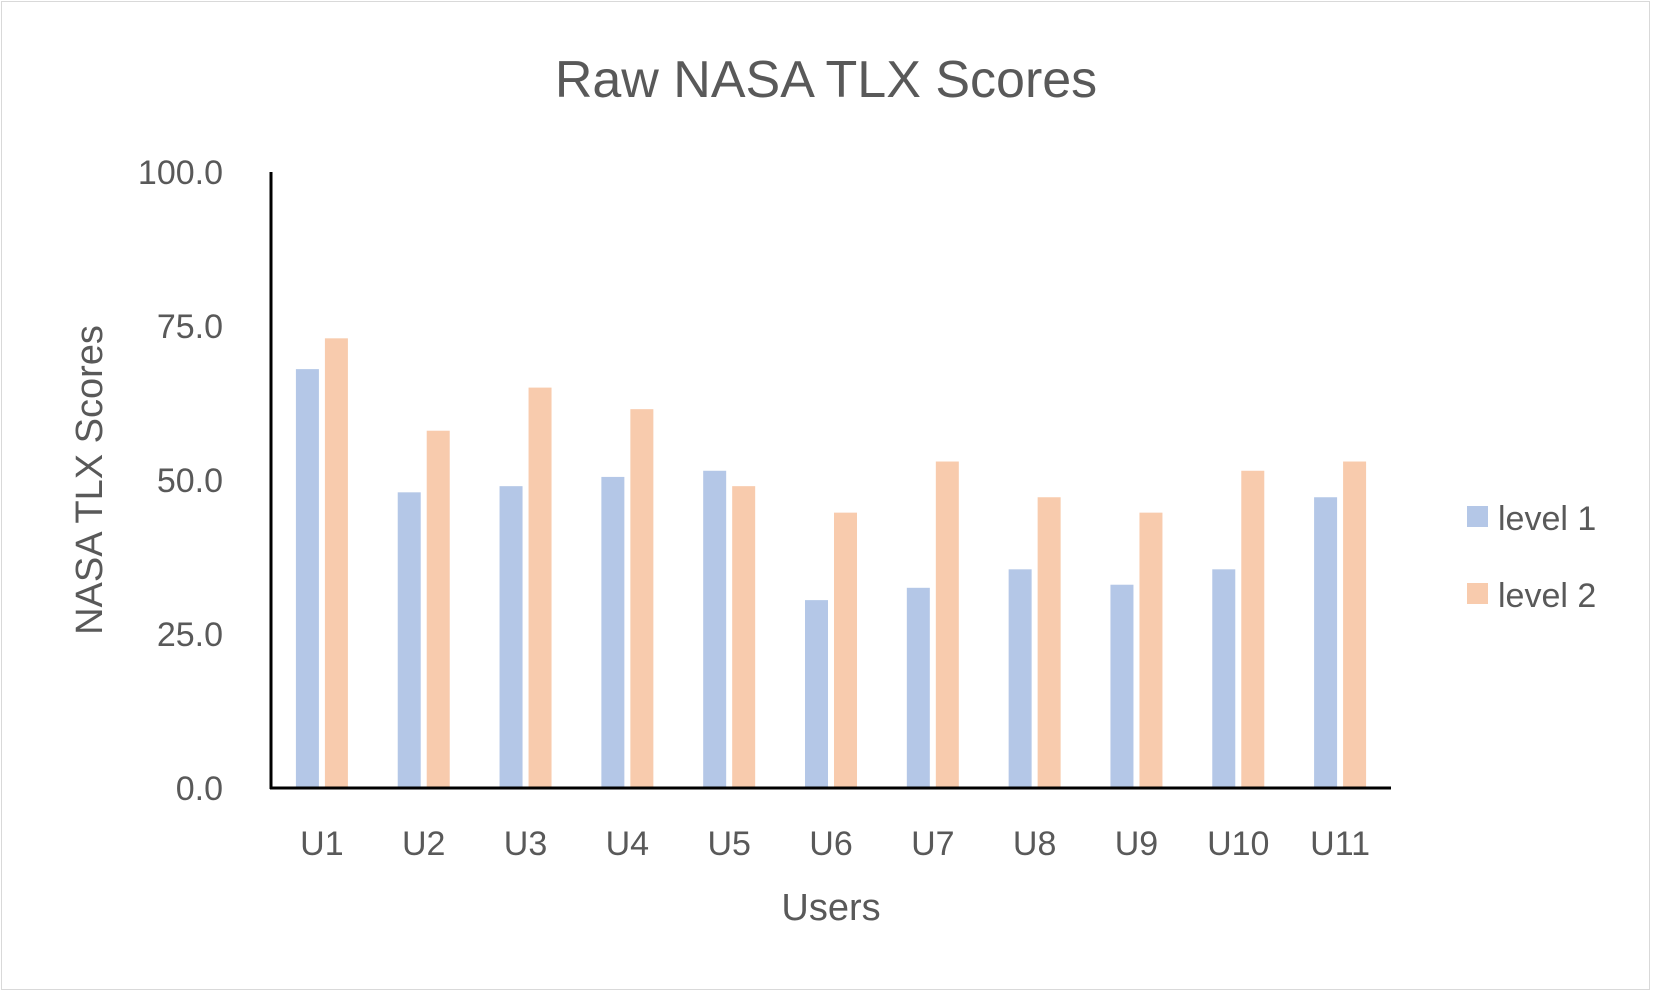  Describe the element at coordinates (744, 637) in the screenshot. I see `bar-level-2-u5` at that location.